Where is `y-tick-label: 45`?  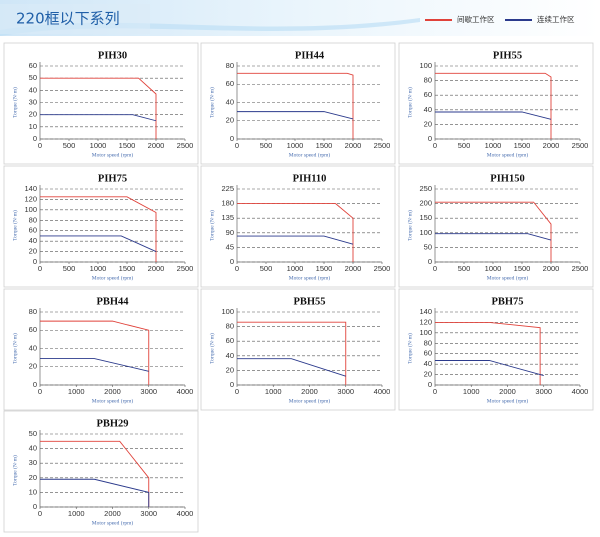
y-tick-label: 45 is located at coordinates (230, 246).